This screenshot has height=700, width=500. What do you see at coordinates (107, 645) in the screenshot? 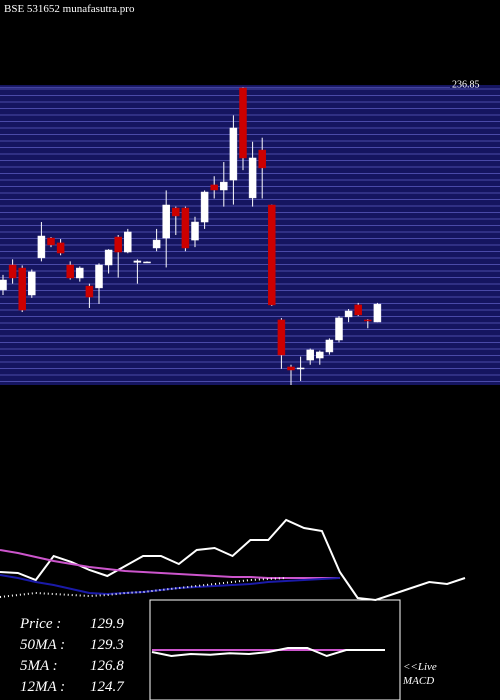
I see `stat-value: 129.3` at bounding box center [107, 645].